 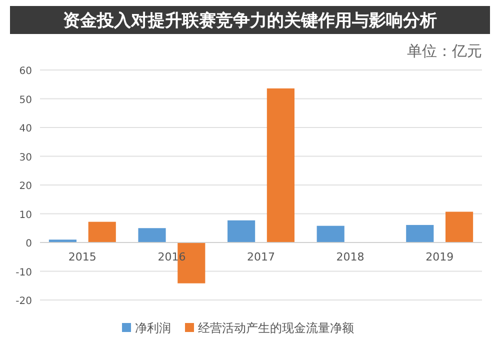 What do you see at coordinates (25, 71) in the screenshot?
I see `y-tick-label: 60` at bounding box center [25, 71].